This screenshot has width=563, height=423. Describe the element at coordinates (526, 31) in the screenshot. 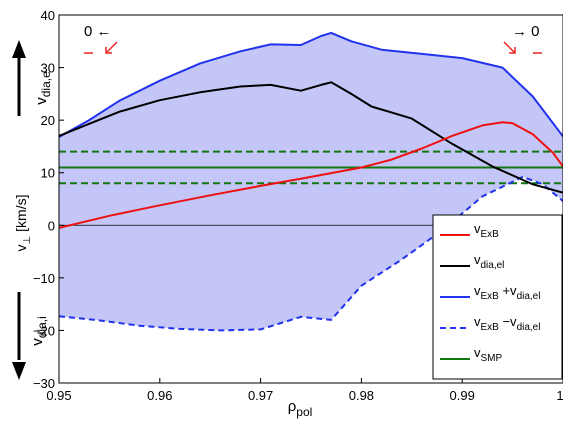

I see `top-right-text: → 0` at that location.